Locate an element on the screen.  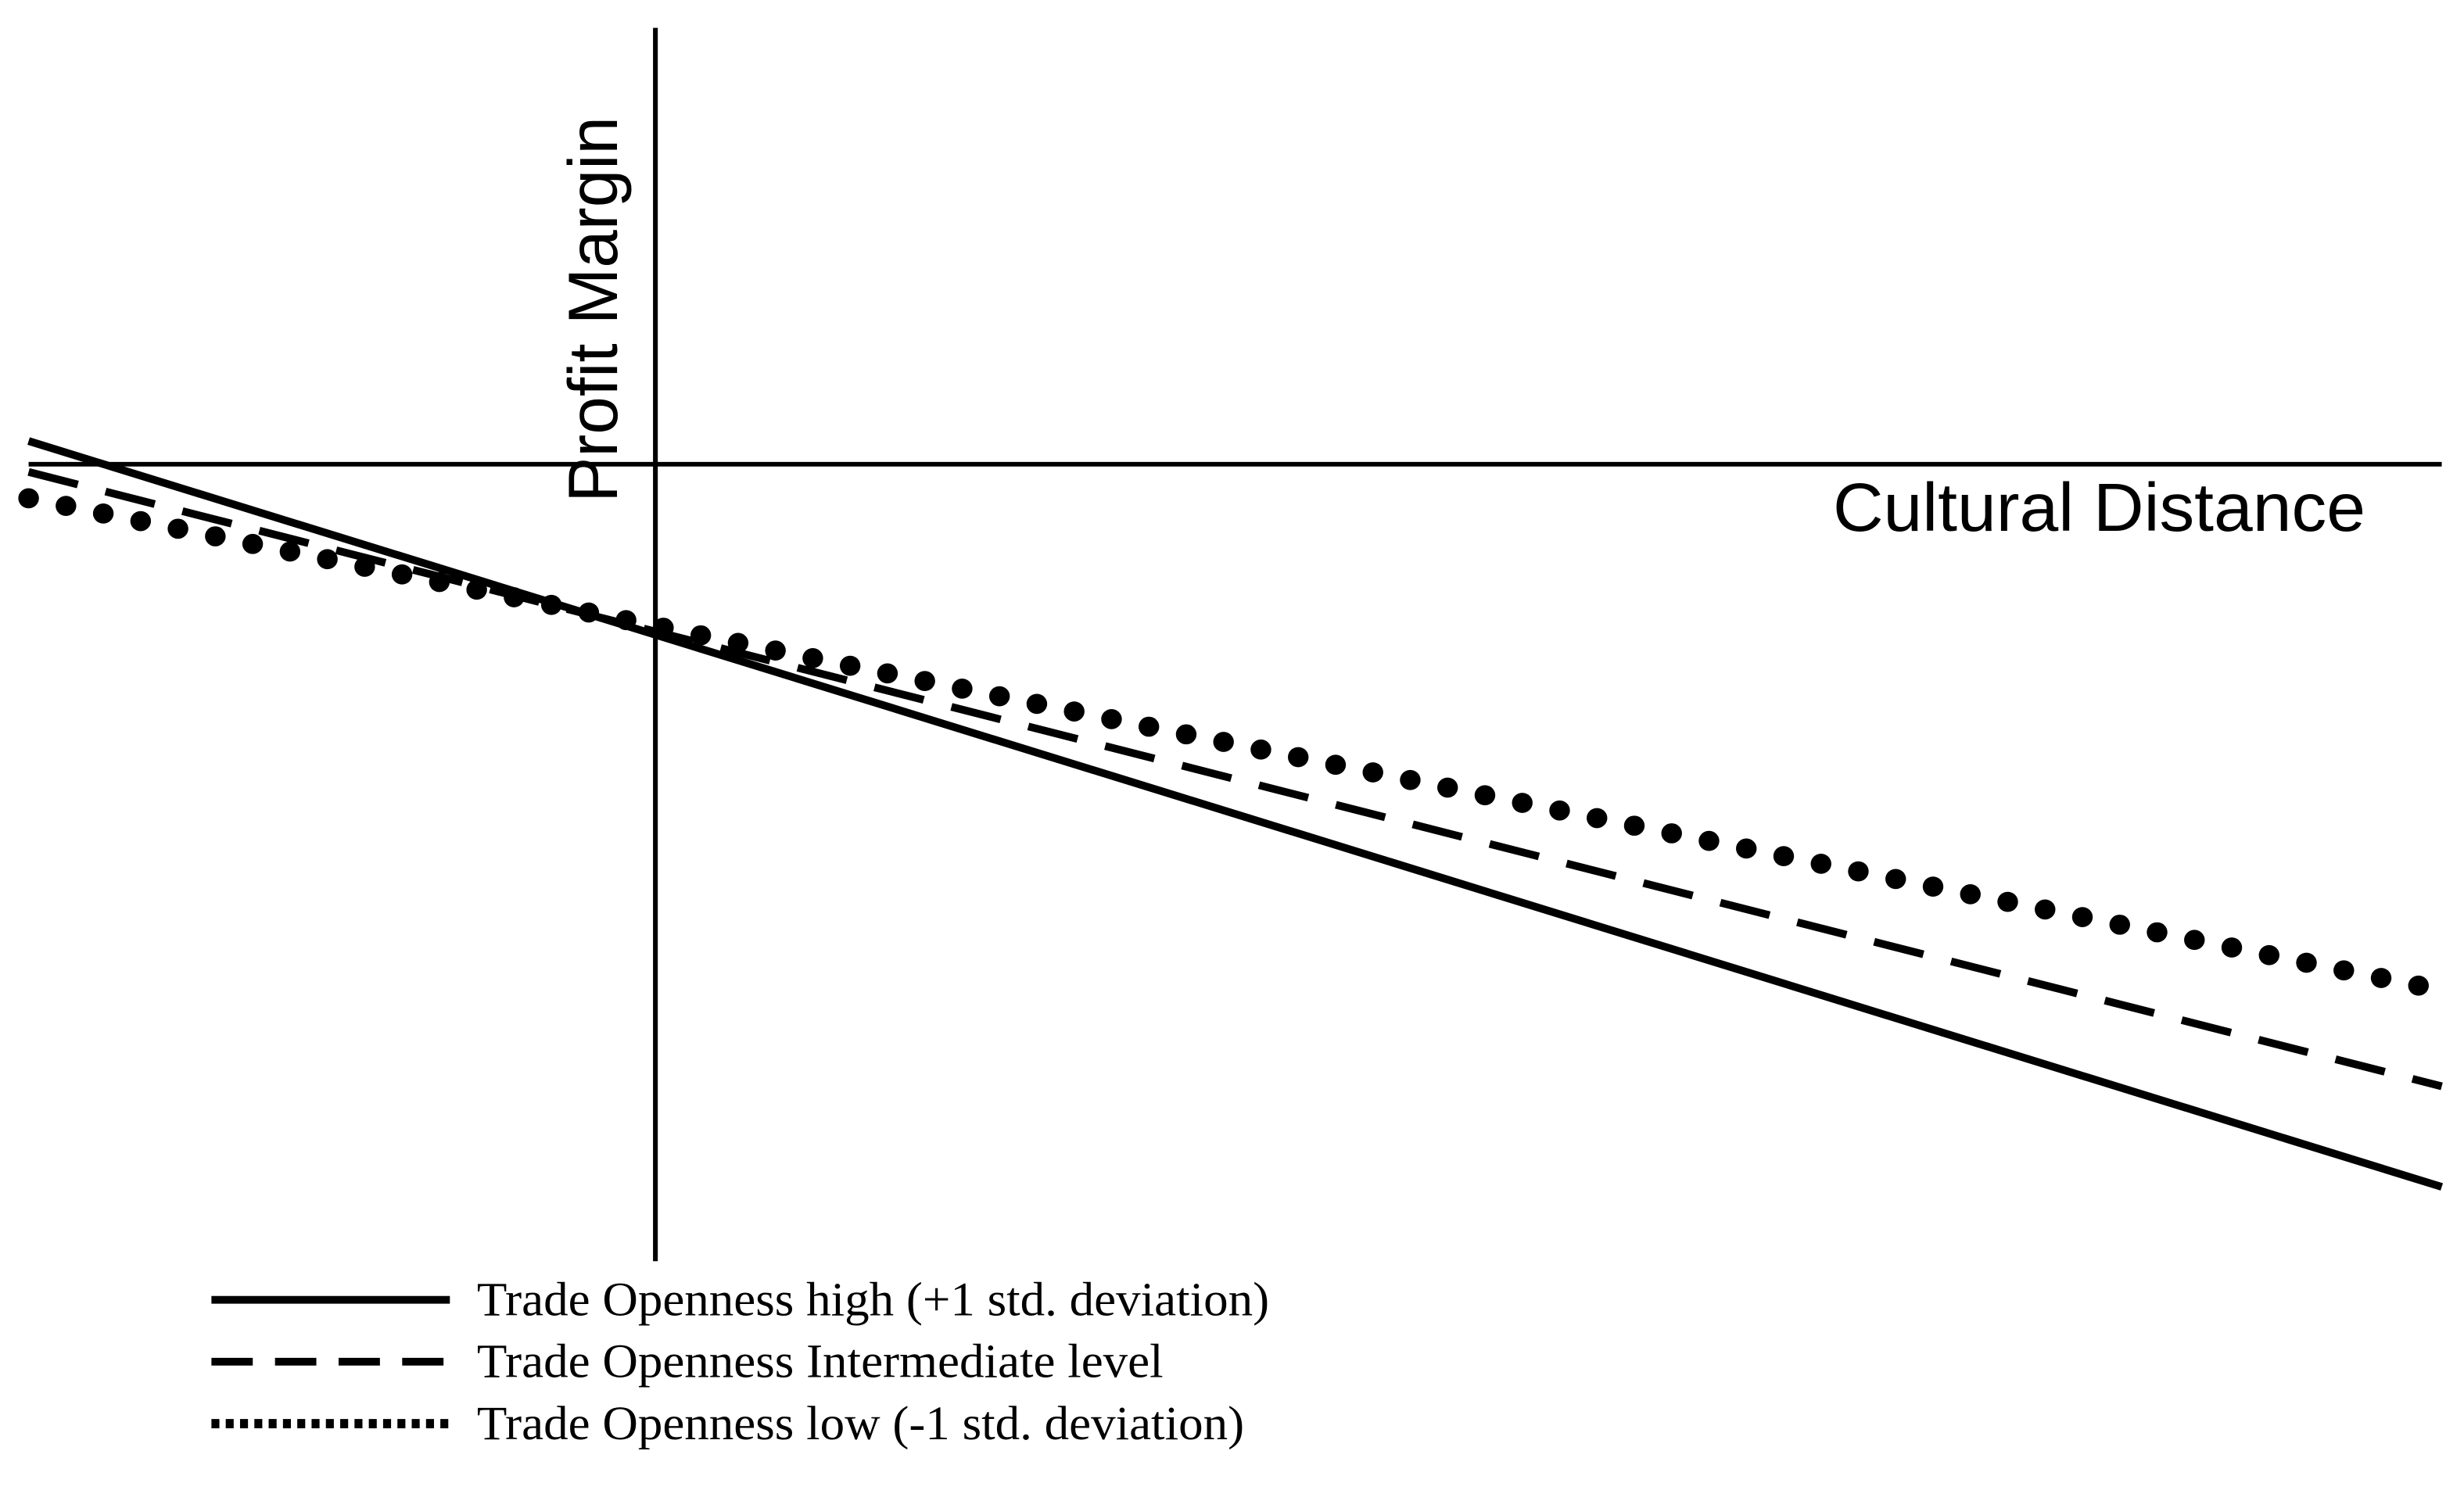
legend-label: Trade Openness high (+1 std. deviation) is located at coordinates (873, 1300).